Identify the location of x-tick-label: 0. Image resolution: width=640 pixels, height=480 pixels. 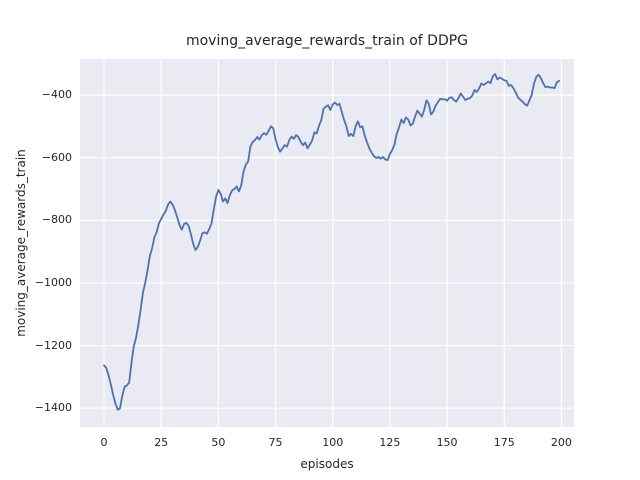
(104, 442).